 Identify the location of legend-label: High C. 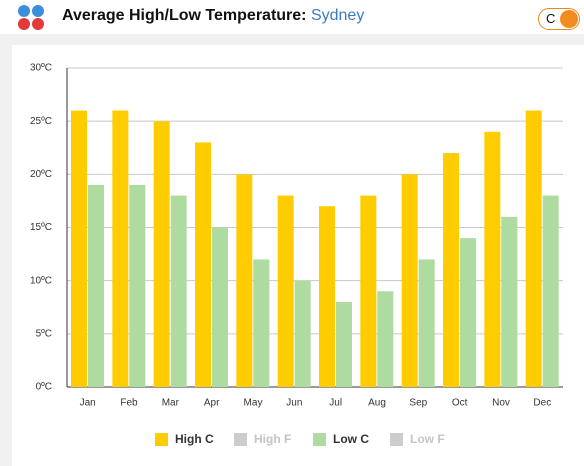
(194, 439).